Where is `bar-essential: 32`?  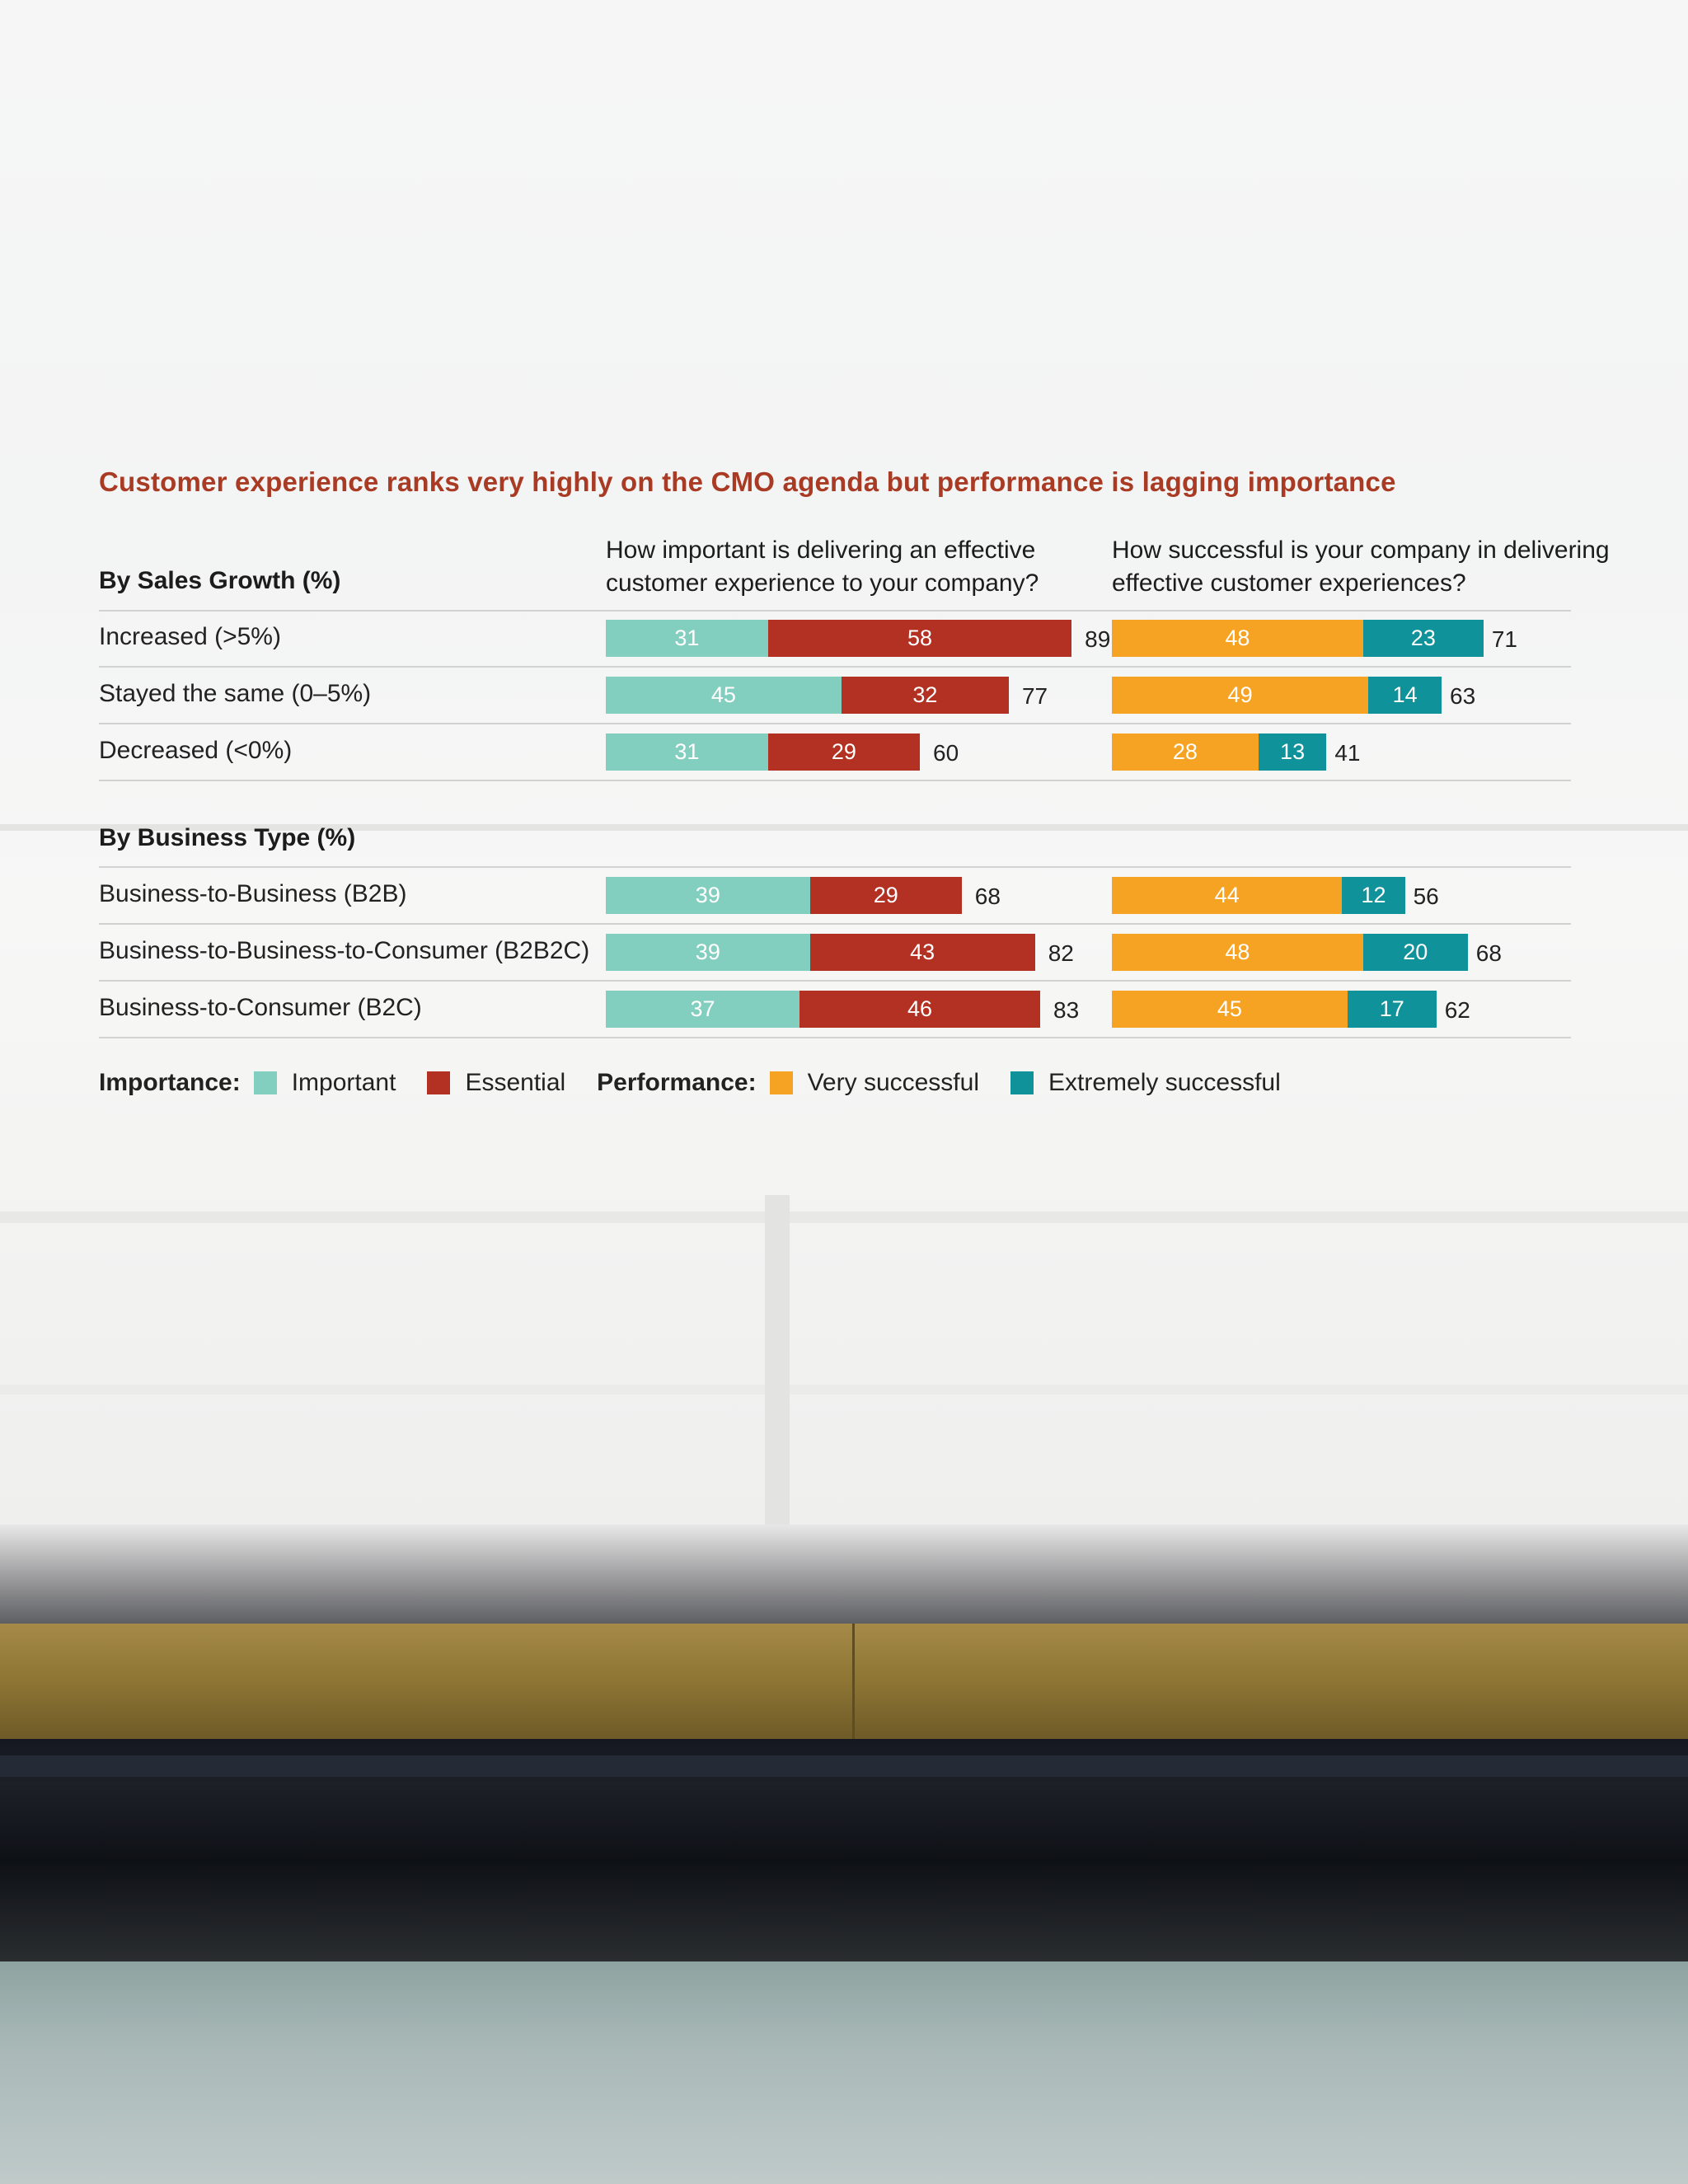 bar-essential: 32 is located at coordinates (925, 695).